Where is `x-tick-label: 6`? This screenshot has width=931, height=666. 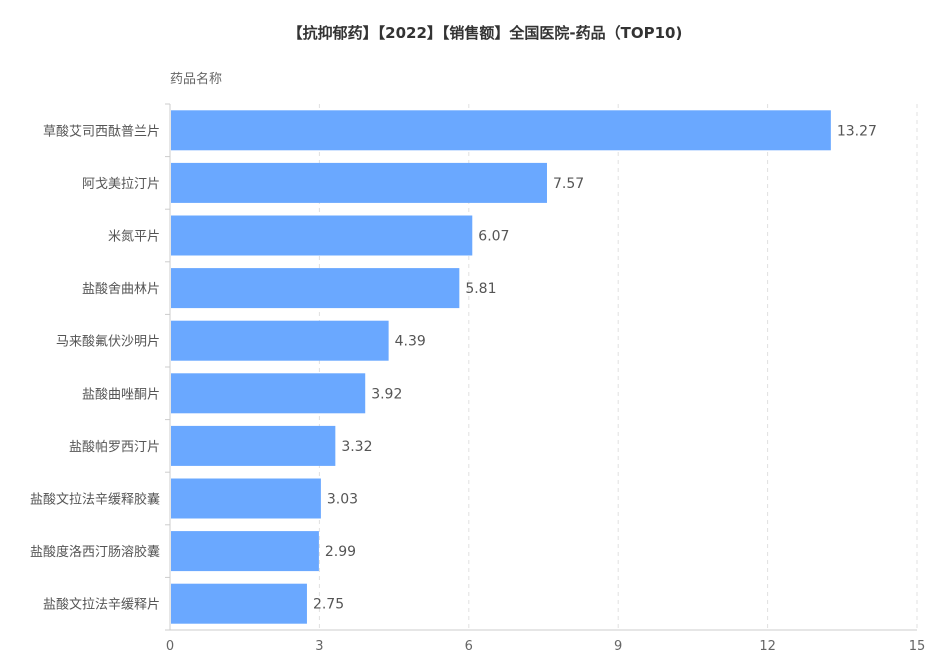
x-tick-label: 6 is located at coordinates (469, 646).